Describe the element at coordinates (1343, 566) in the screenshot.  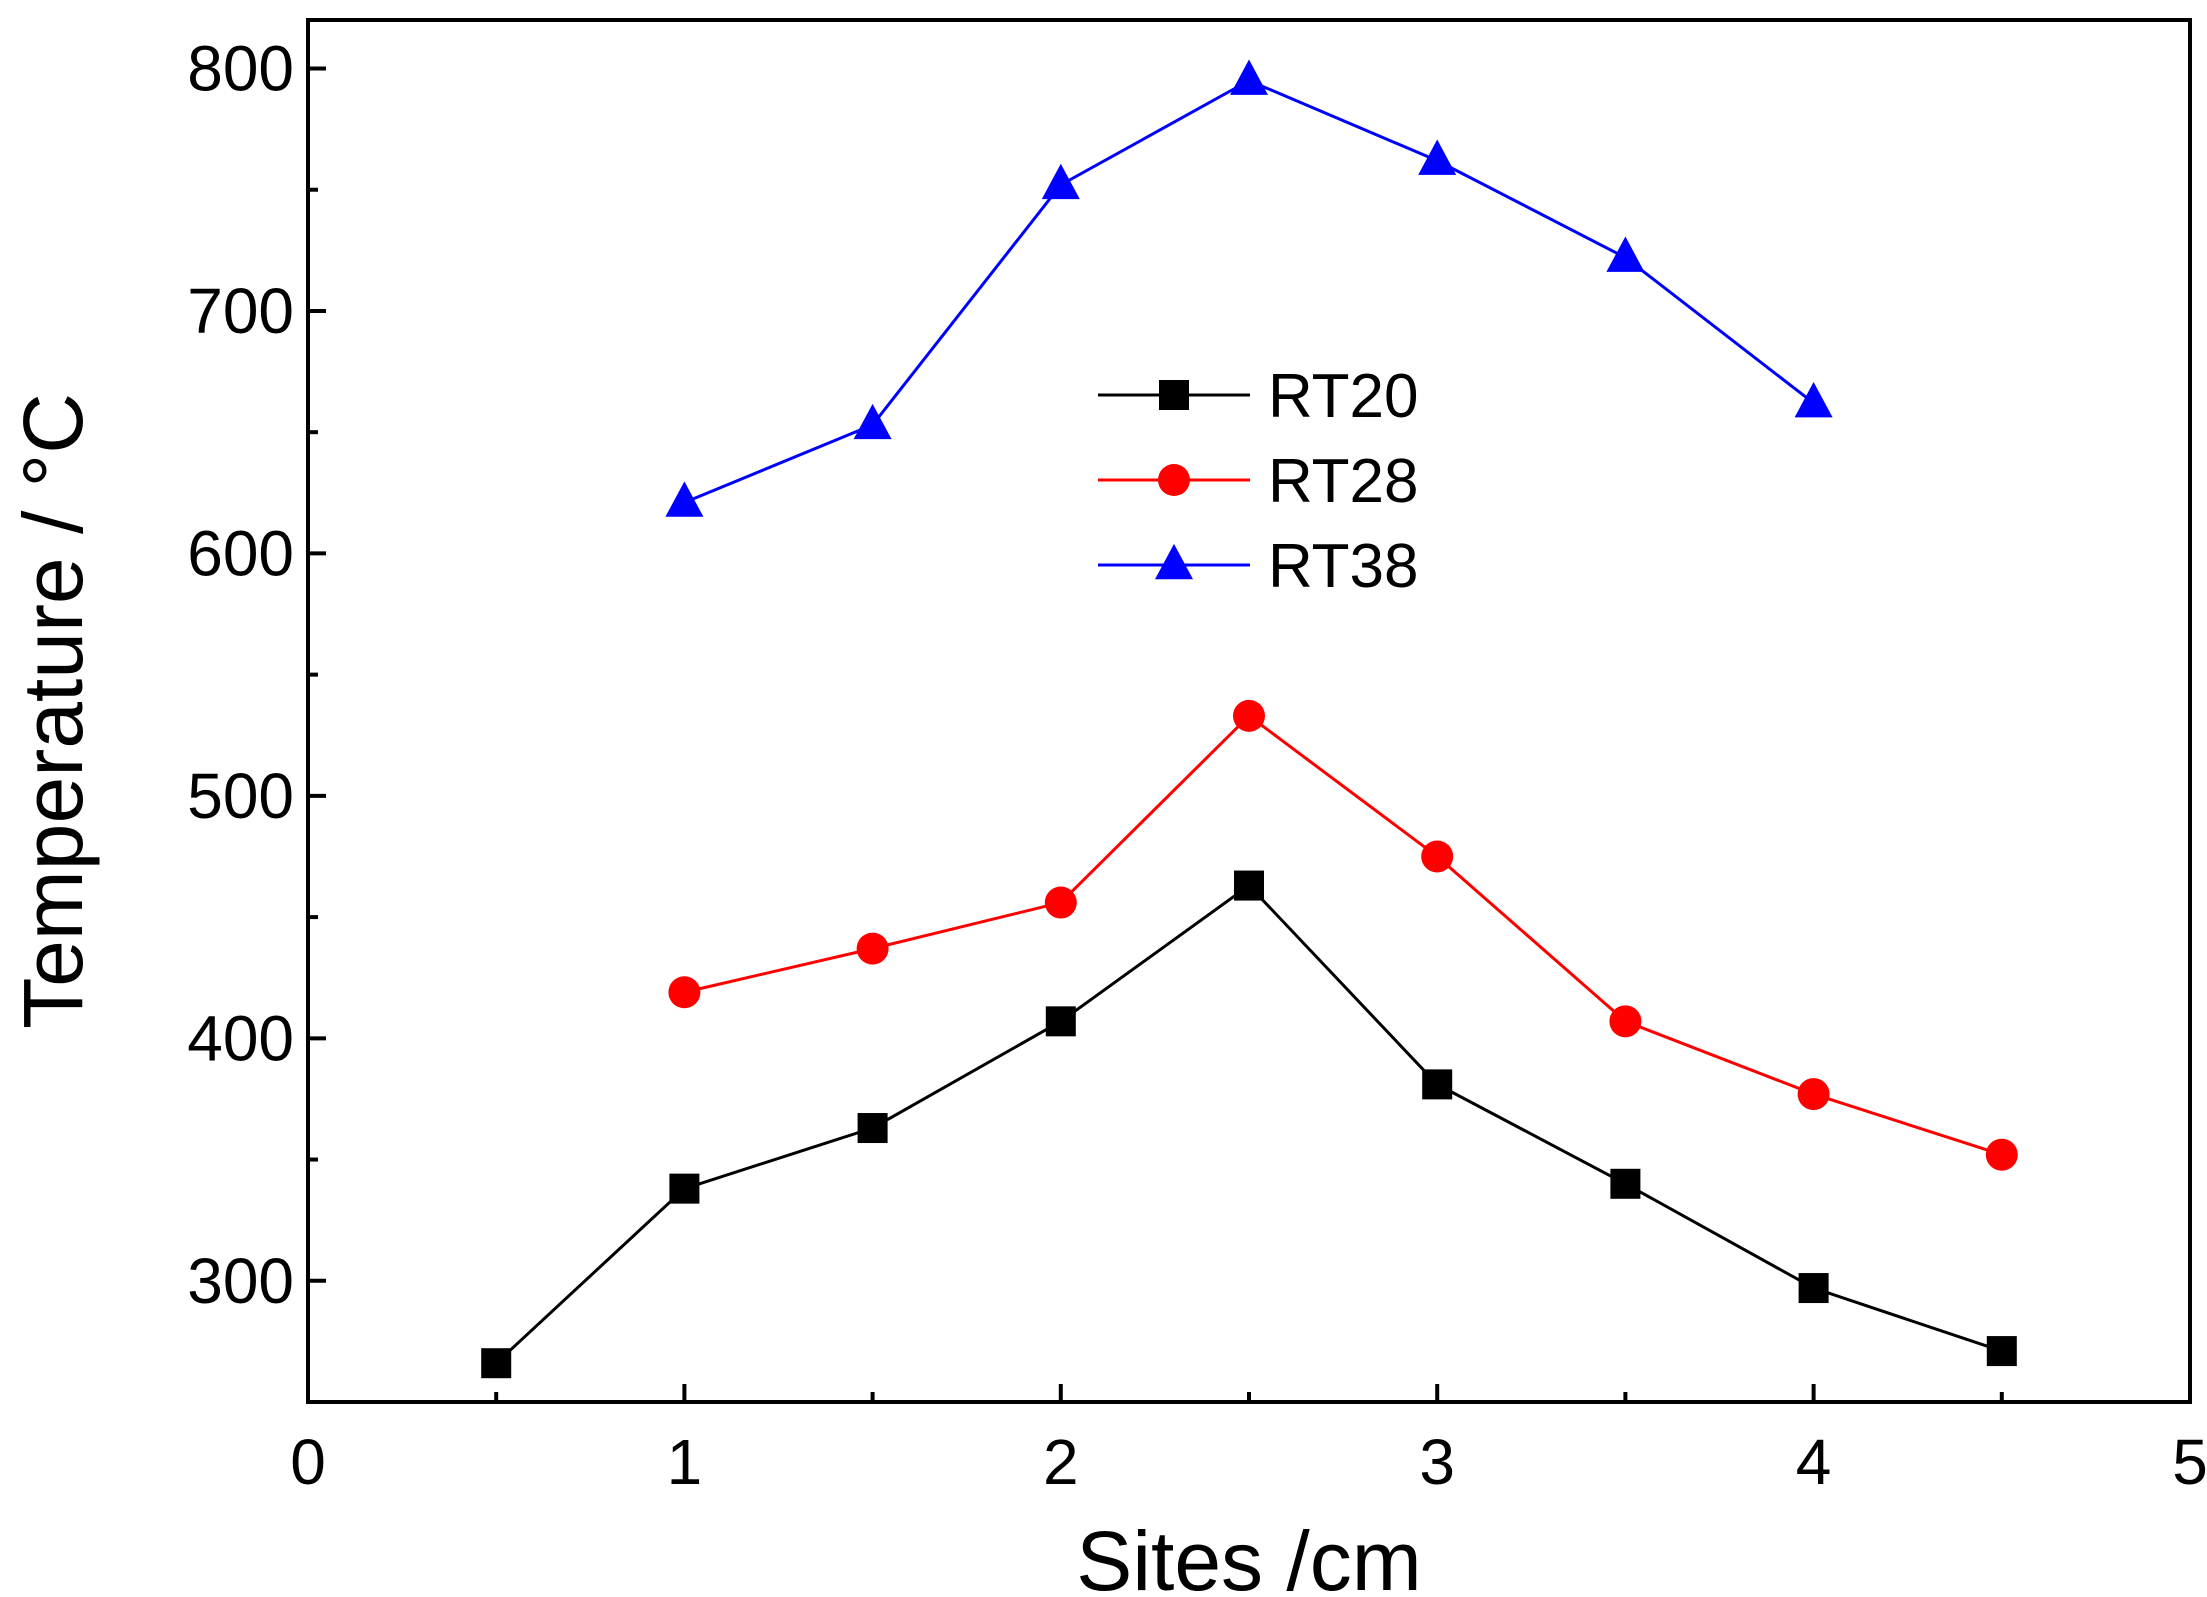
I see `legend-label-RT38: RT38` at that location.